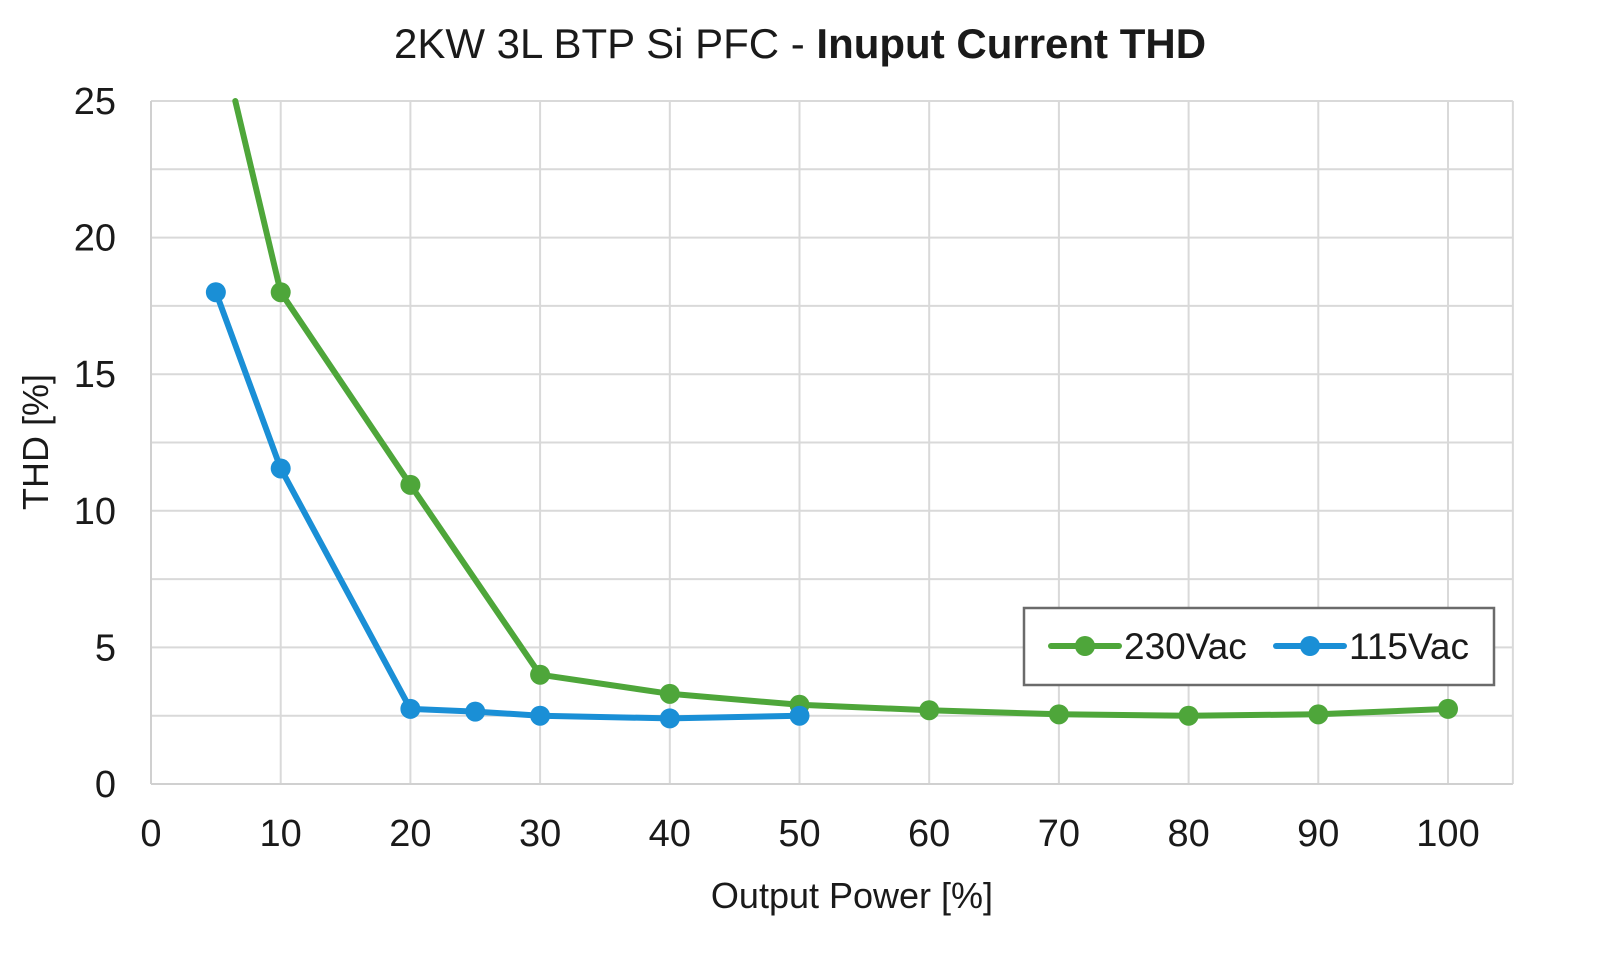 The image size is (1600, 959). I want to click on legend-item: 230Vac, so click(1147, 646).